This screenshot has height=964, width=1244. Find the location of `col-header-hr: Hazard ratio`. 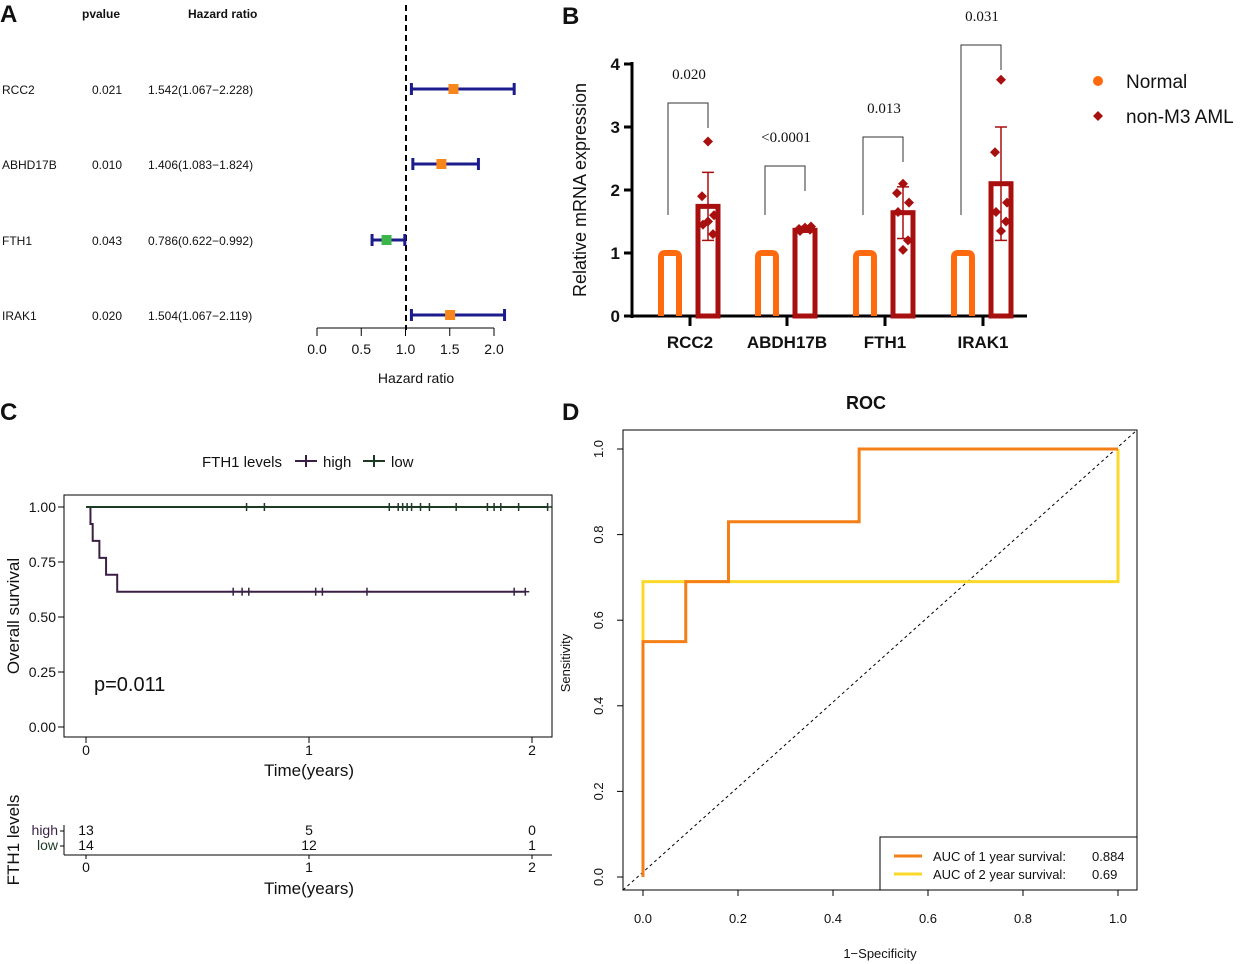

col-header-hr: Hazard ratio is located at coordinates (222, 14).